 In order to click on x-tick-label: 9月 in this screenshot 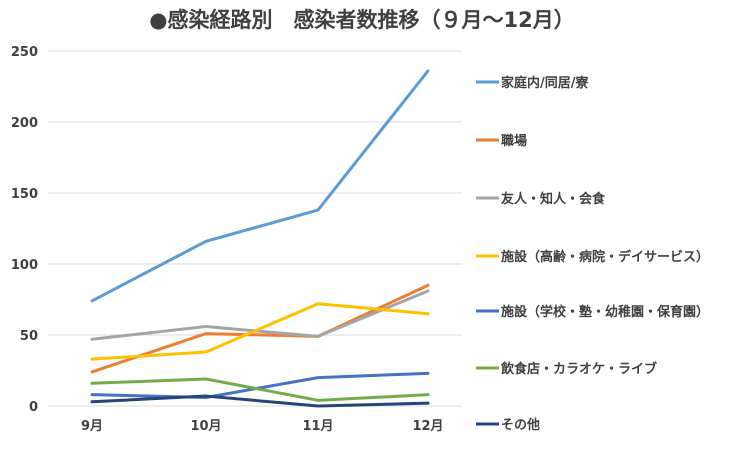, I will do `click(92, 426)`.